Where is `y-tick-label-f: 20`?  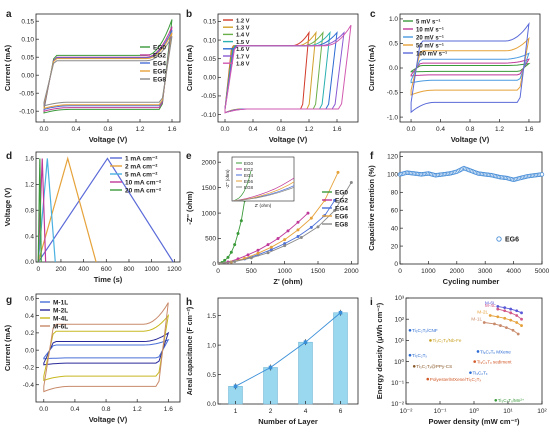 y-tick-label-f: 20 is located at coordinates (395, 246).